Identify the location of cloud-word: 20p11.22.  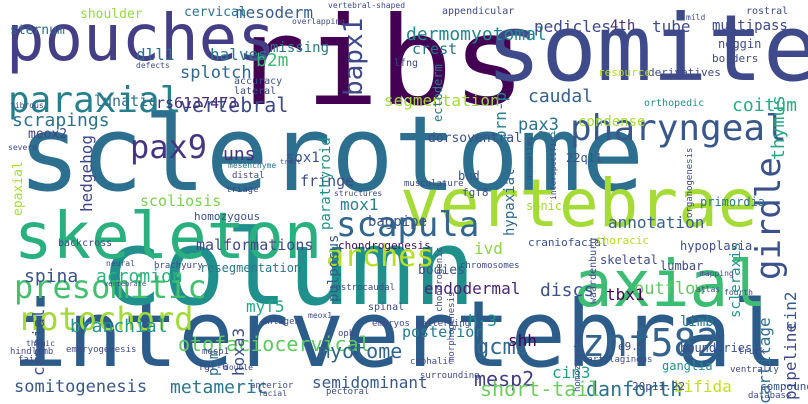
(658, 386).